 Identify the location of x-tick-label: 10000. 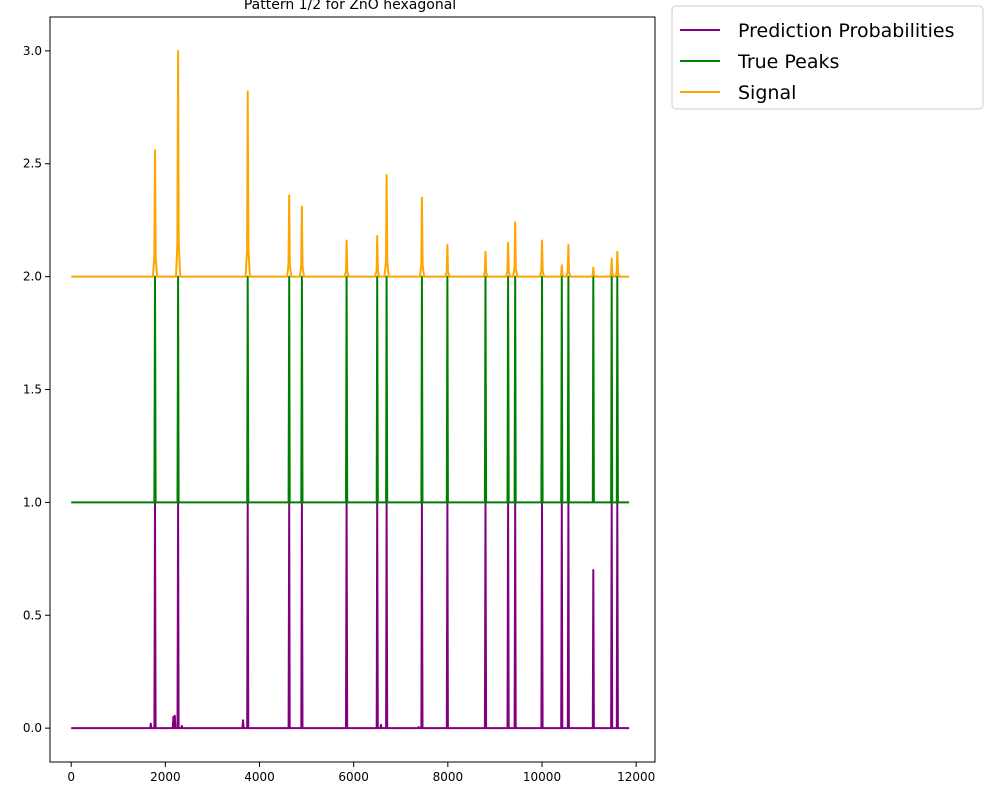
(542, 777).